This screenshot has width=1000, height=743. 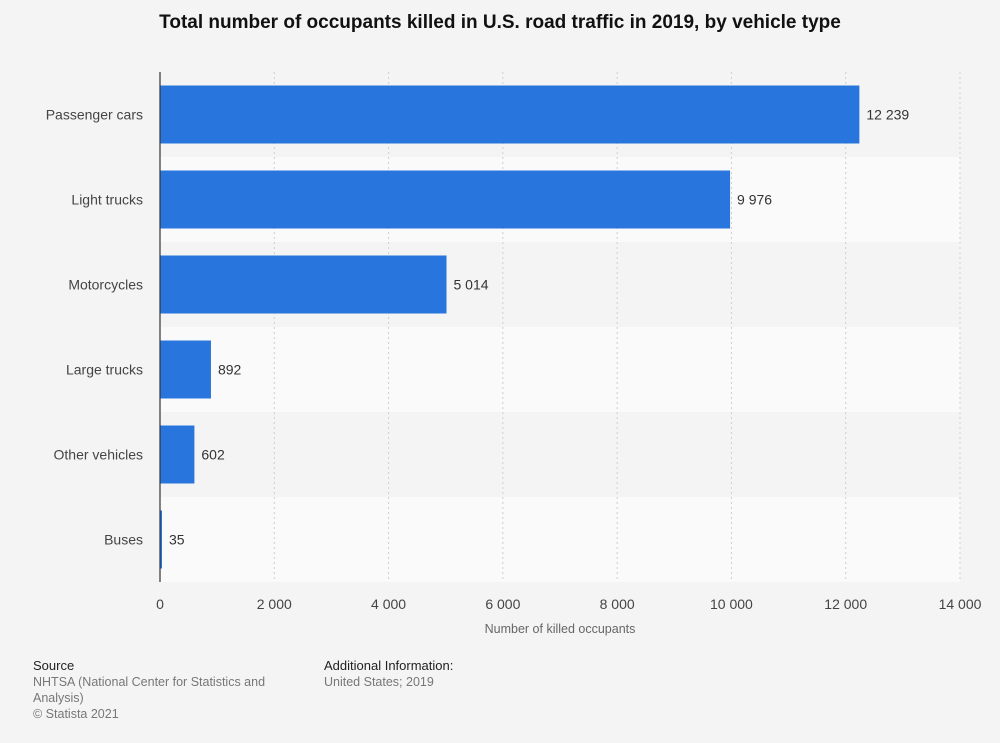 I want to click on info-text: United States; 2019, so click(x=379, y=682).